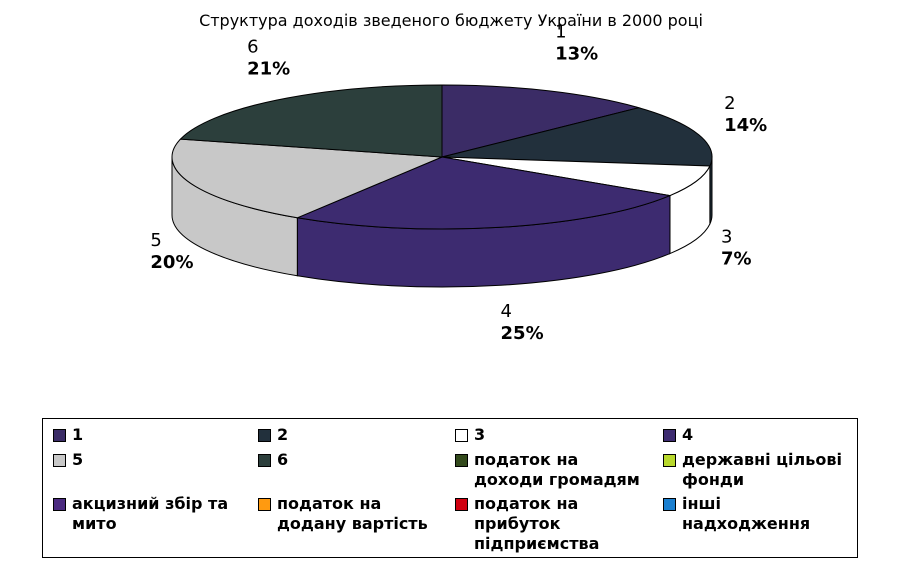 Image resolution: width=903 pixels, height=572 pixels. Describe the element at coordinates (729, 103) in the screenshot. I see `slice-category: 2` at that location.